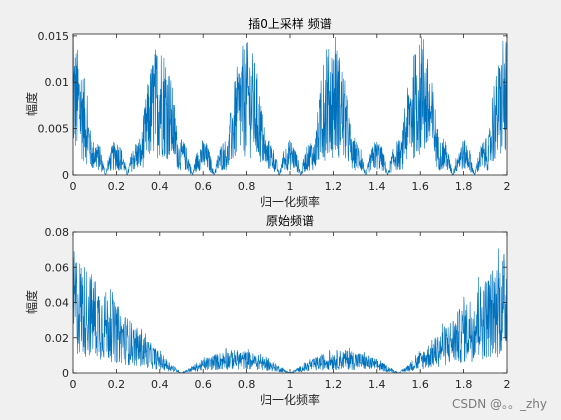 Image resolution: width=561 pixels, height=420 pixels. What do you see at coordinates (290, 201) in the screenshot?
I see `upsampled-x-label: 归一化频率` at bounding box center [290, 201].